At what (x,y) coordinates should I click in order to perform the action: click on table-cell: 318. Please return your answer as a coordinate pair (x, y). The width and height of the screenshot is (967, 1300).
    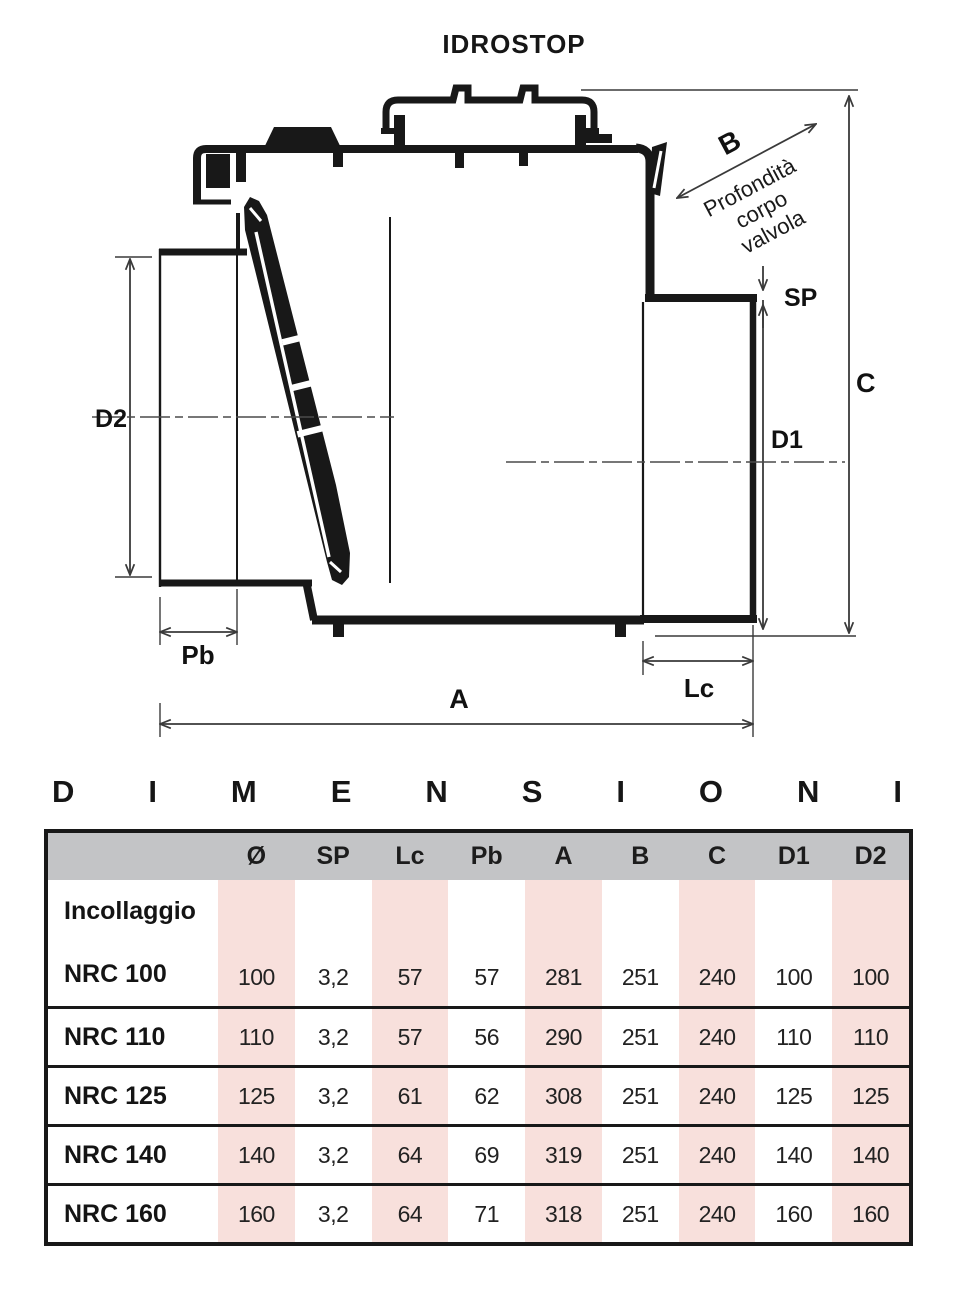
    Looking at the image, I should click on (563, 1214).